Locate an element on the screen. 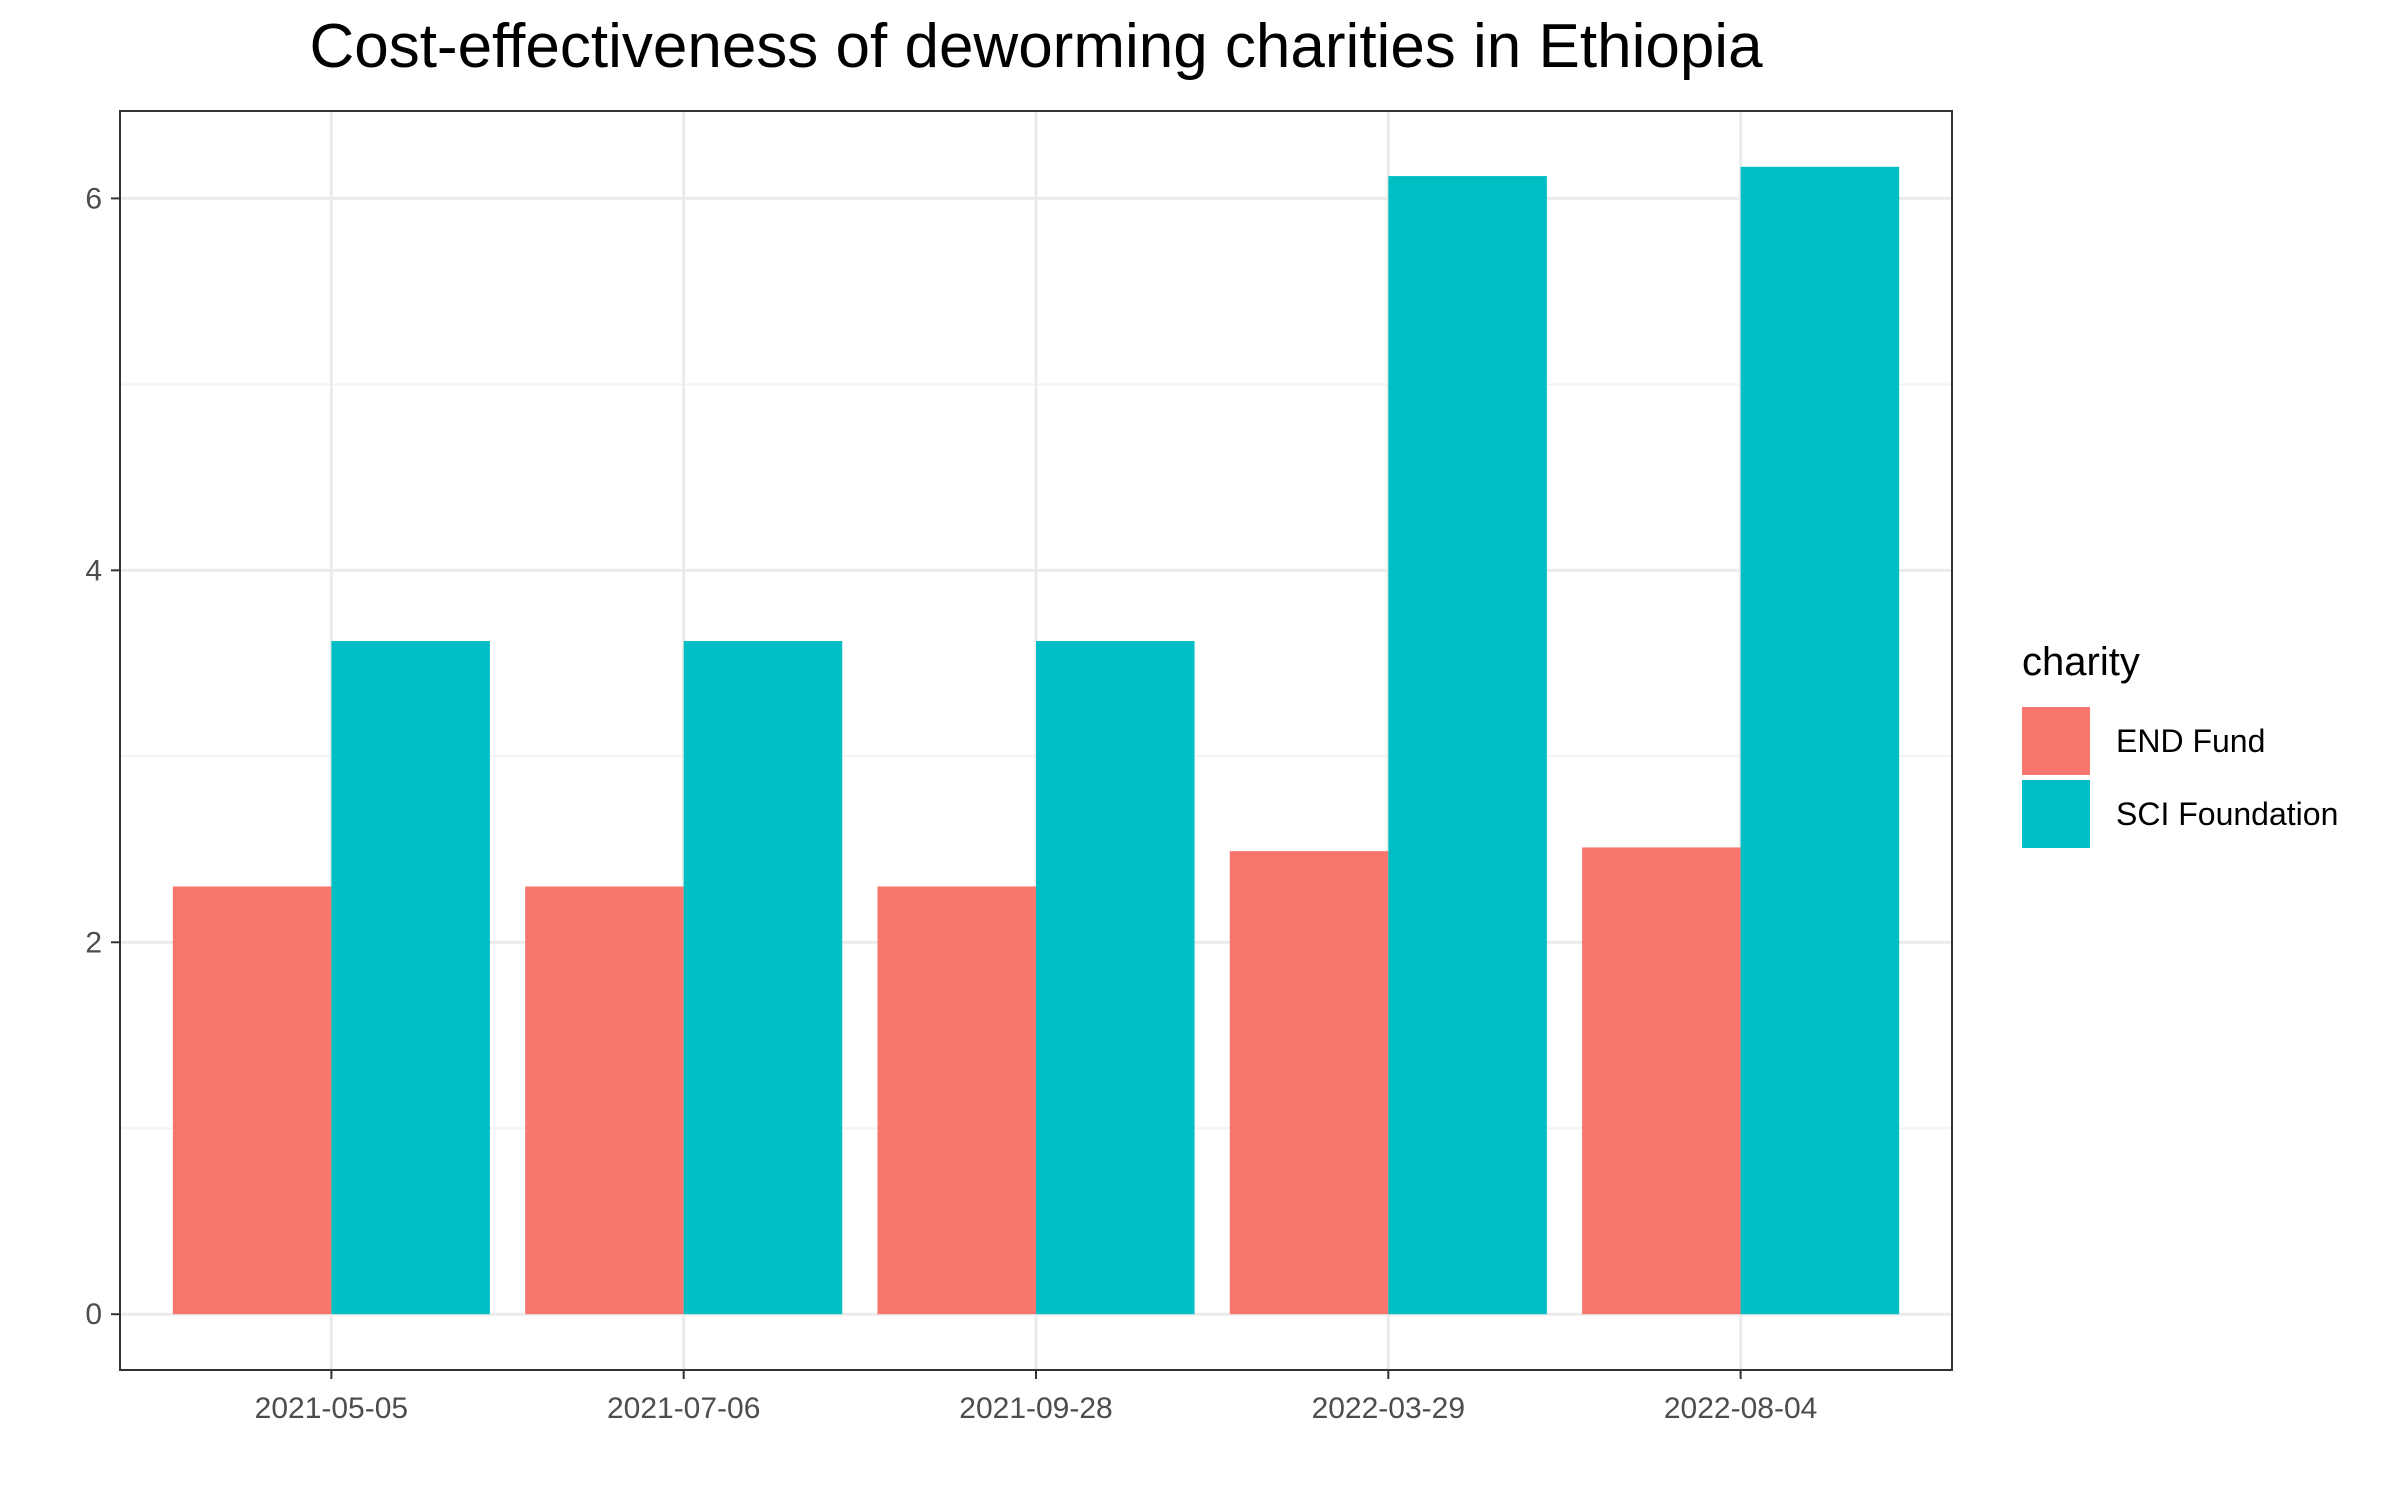 This screenshot has width=2400, height=1505. legend: charity END Fund SCI Foundation is located at coordinates (2180, 744).